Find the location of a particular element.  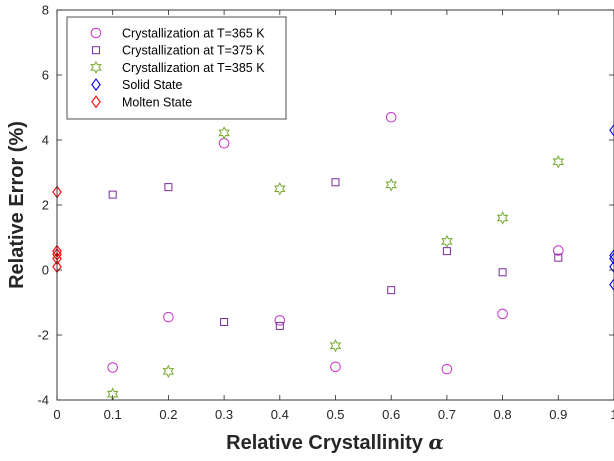

x-tick-label: 0.5 is located at coordinates (335, 414).